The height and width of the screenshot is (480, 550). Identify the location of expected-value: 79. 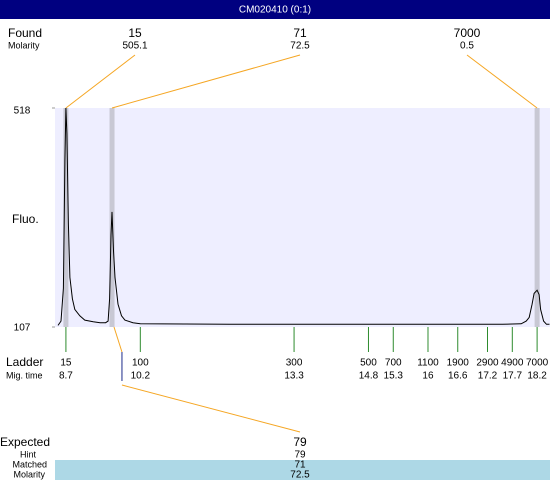
(300, 442).